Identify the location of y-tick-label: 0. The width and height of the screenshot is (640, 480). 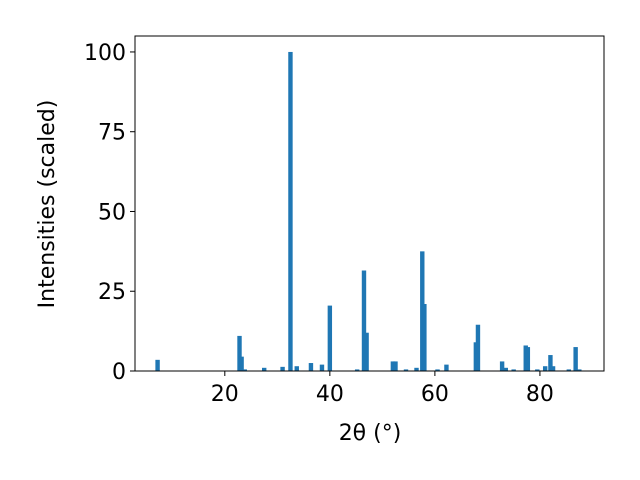
(119, 372).